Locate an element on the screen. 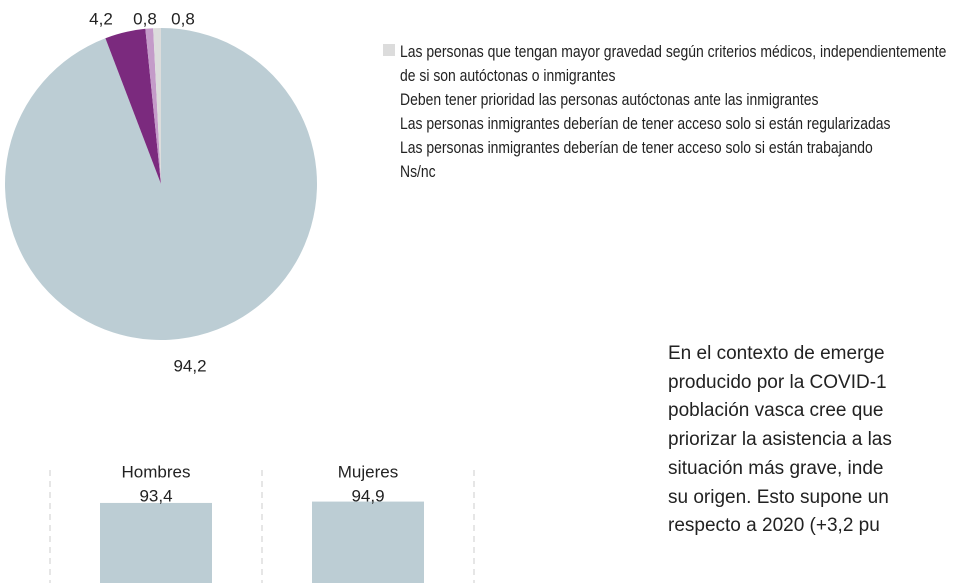 Image resolution: width=957 pixels, height=583 pixels. legend-item: Ns/nc is located at coordinates (670, 114).